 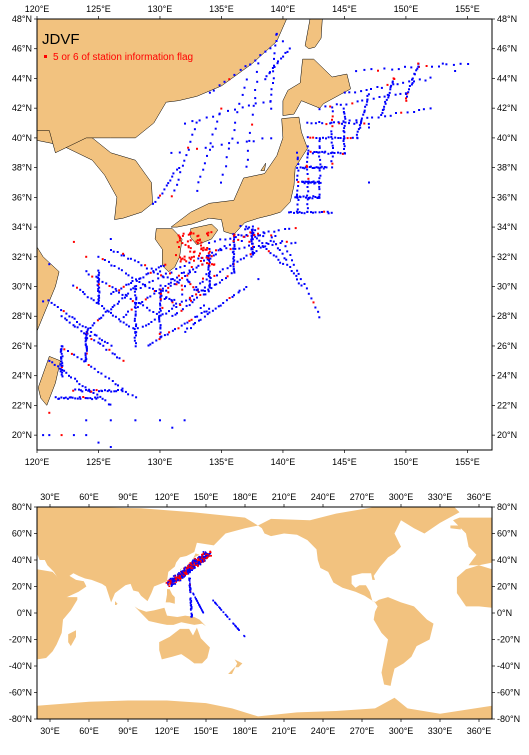 I want to click on global-lat-tick-label-left: 0°N, so click(x=24, y=613).